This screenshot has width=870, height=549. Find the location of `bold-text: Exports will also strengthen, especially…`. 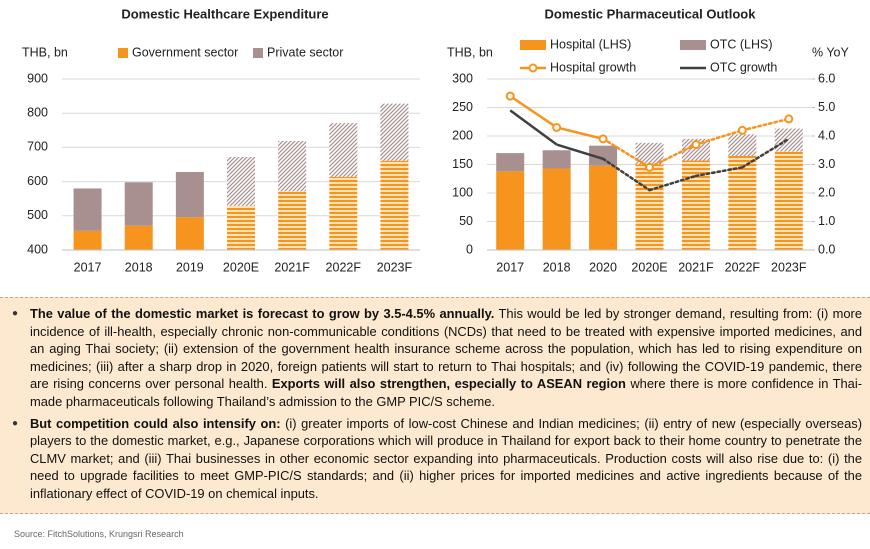

bold-text: Exports will also strengthen, especially… is located at coordinates (448, 384).